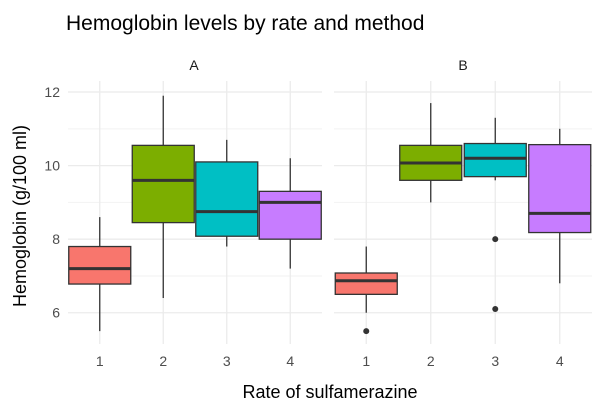 The width and height of the screenshot is (604, 412). What do you see at coordinates (56, 239) in the screenshot?
I see `y-tick-label: 8` at bounding box center [56, 239].